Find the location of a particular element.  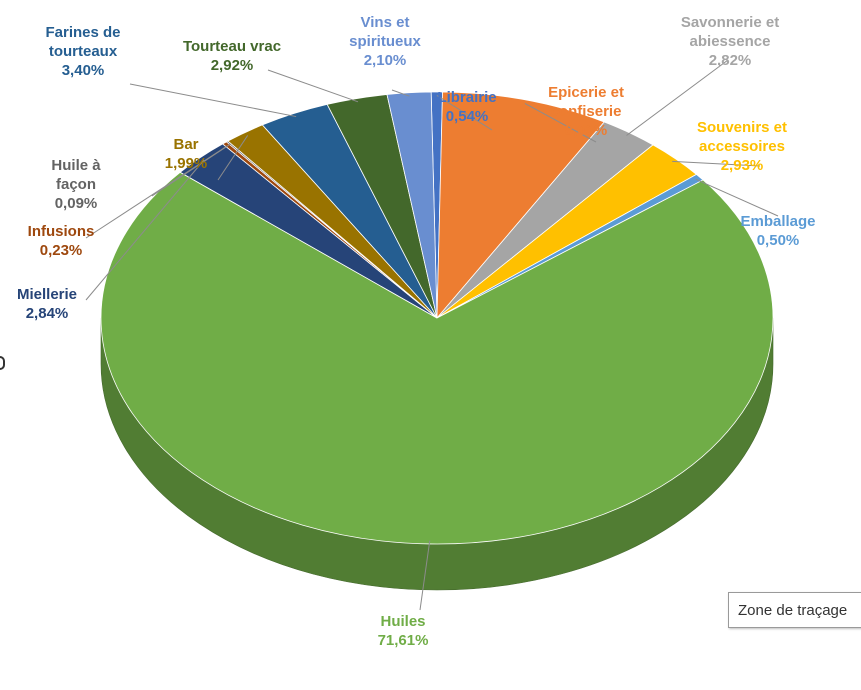

data-label-name: Emballage is located at coordinates (778, 221).